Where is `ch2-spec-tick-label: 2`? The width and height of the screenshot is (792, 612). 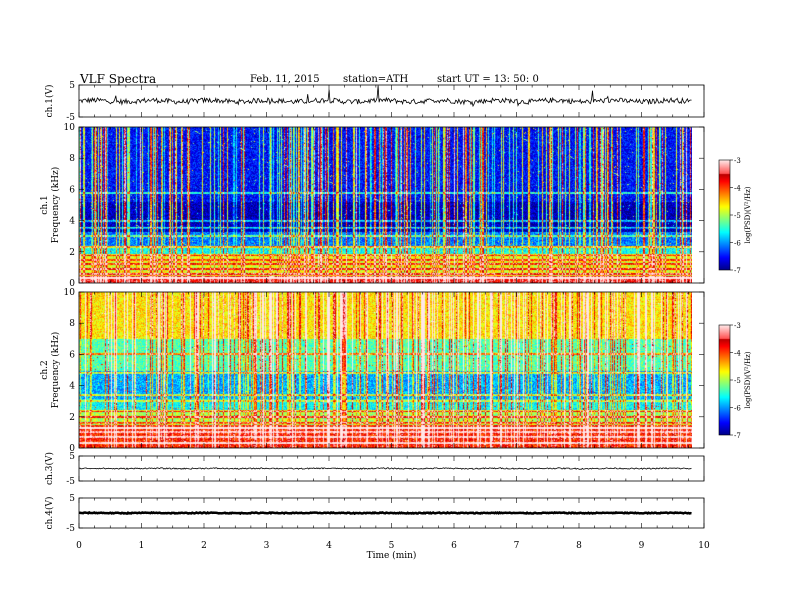
ch2-spec-tick-label: 2 is located at coordinates (72, 418).